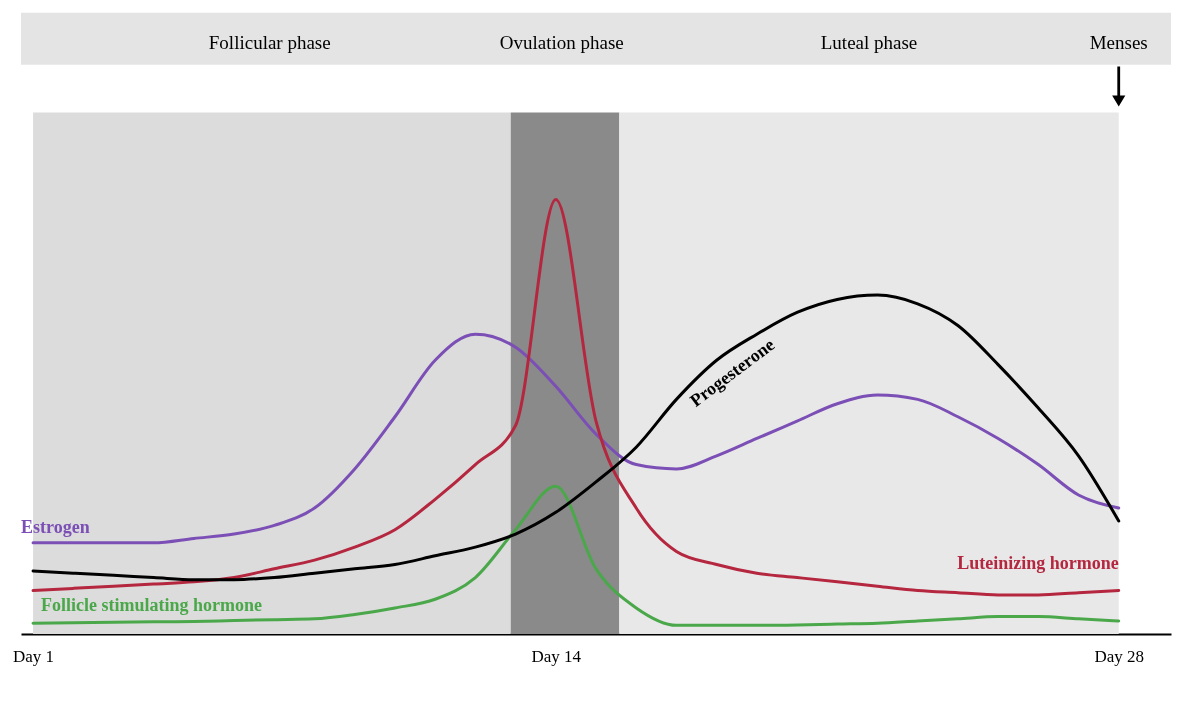 The width and height of the screenshot is (1201, 702). Describe the element at coordinates (269, 43) in the screenshot. I see `text: Follicular phase` at that location.